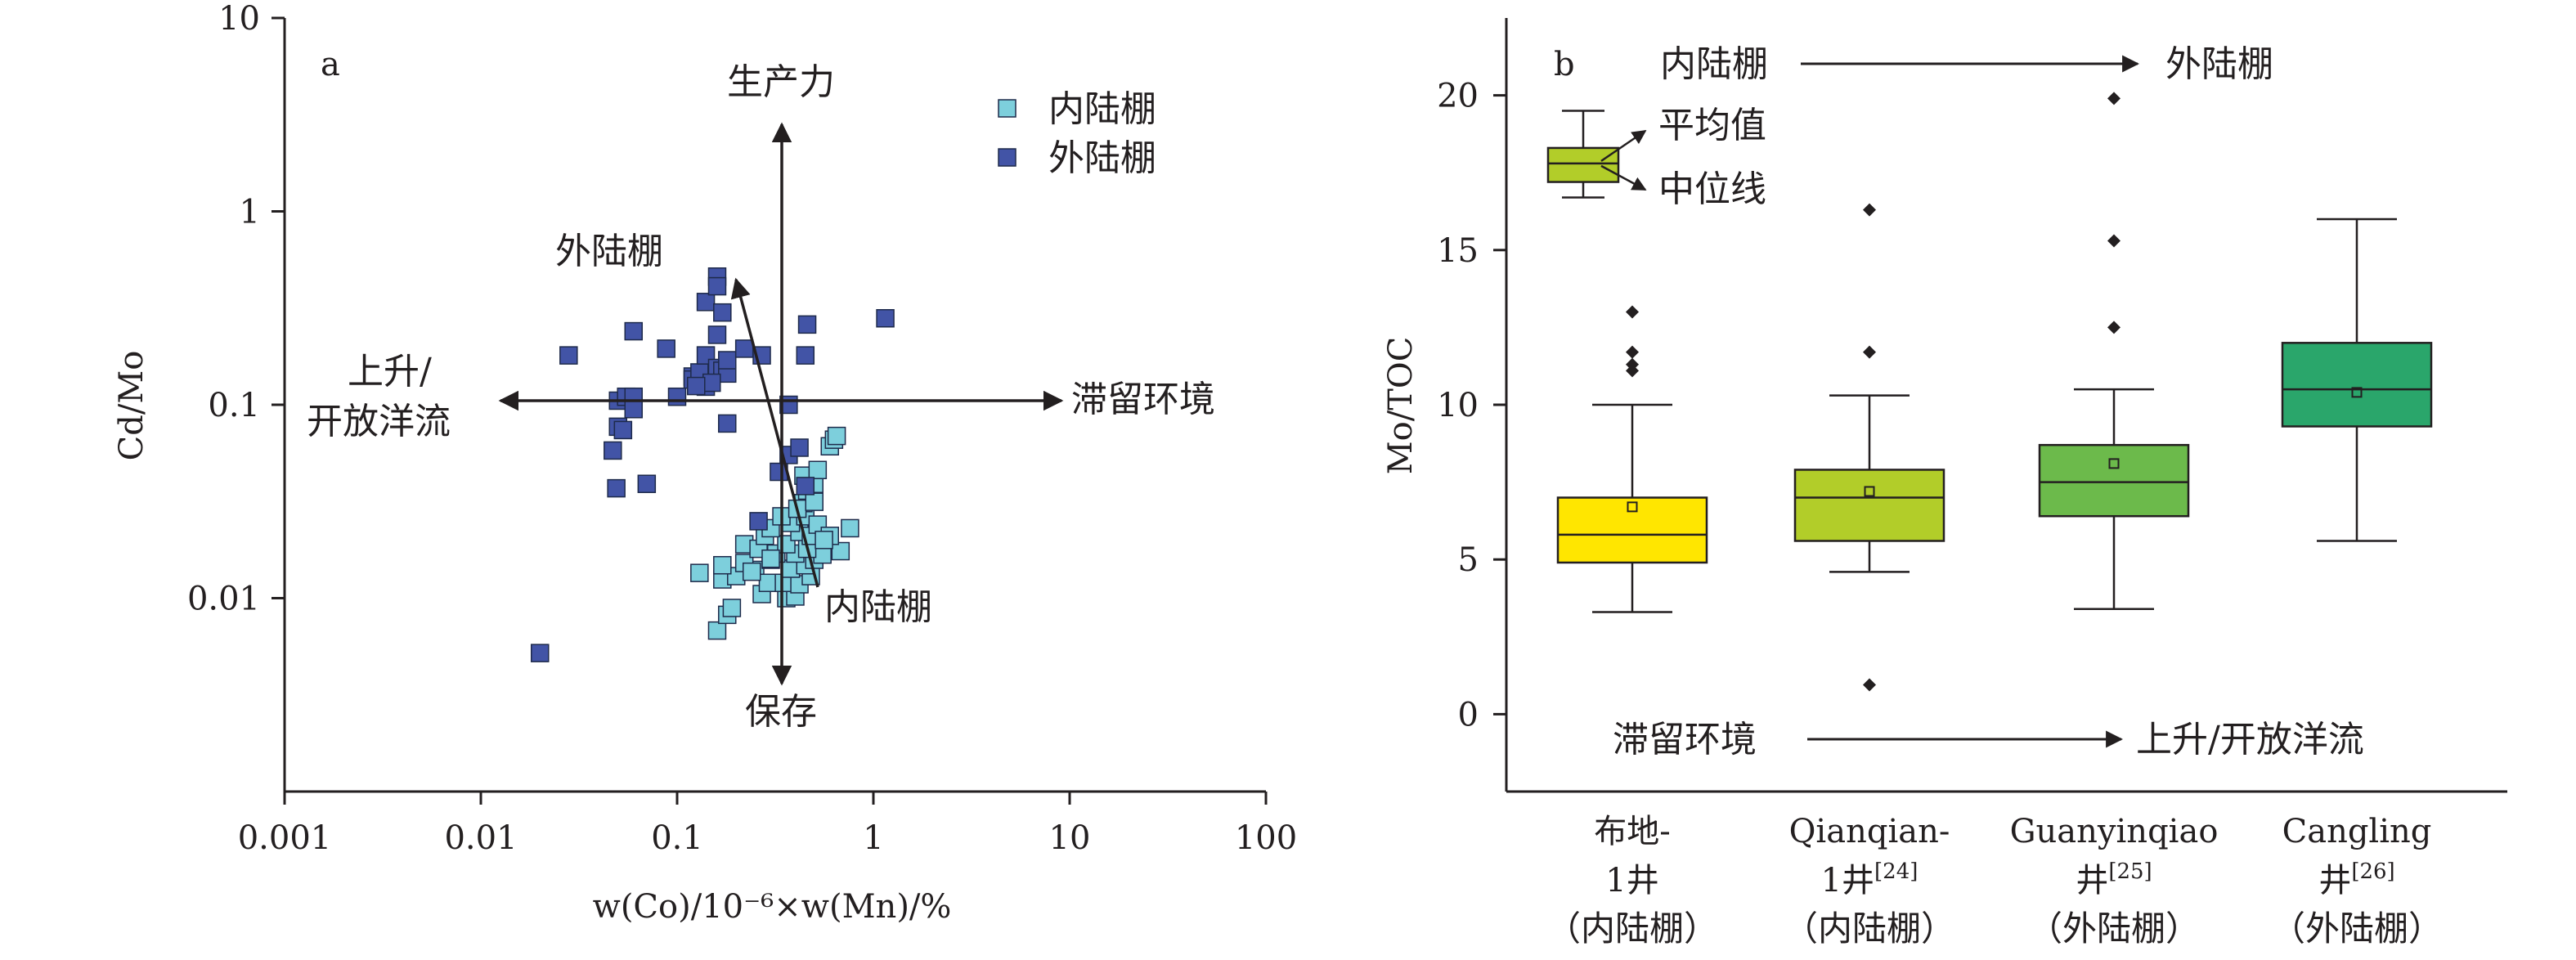 This screenshot has height=960, width=2576. What do you see at coordinates (677, 838) in the screenshot?
I see `x-tick-label: 0.1` at bounding box center [677, 838].